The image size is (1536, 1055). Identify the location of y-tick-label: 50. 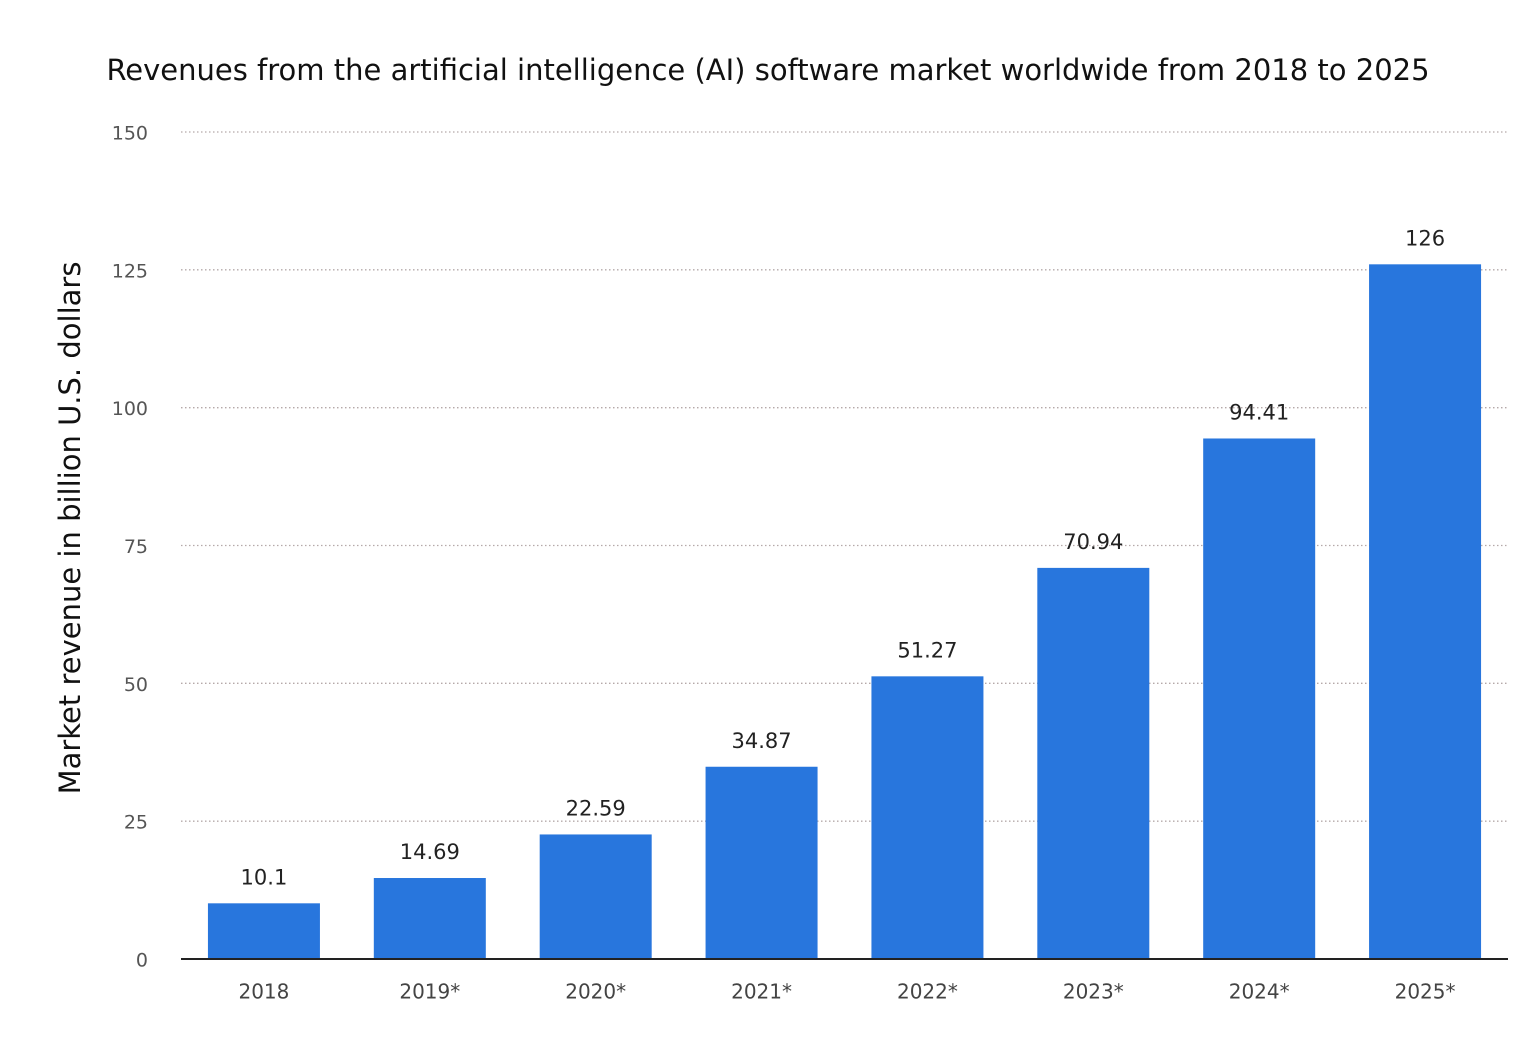
(136, 685).